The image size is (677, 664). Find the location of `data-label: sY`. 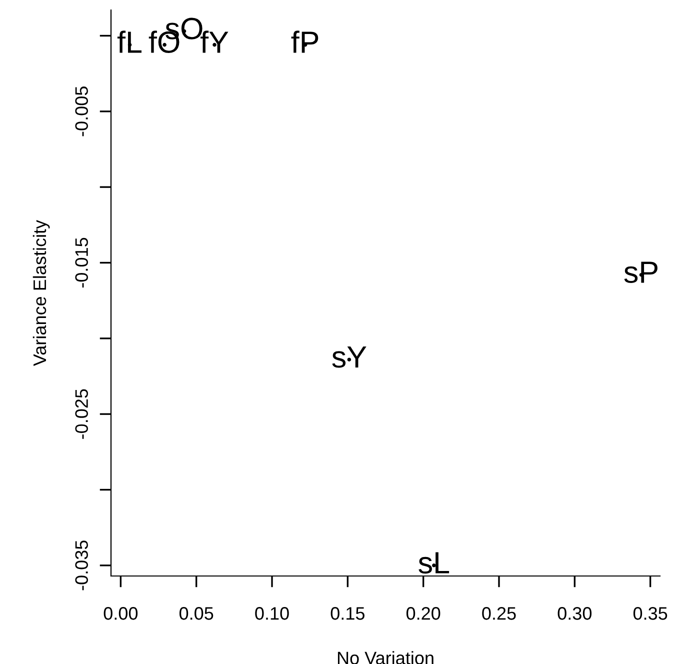

data-label: sY is located at coordinates (349, 357).